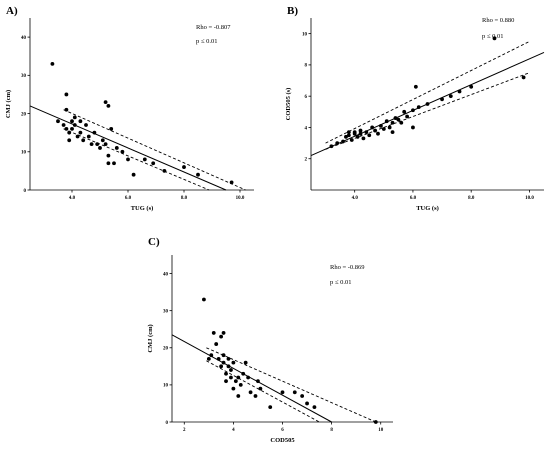 Image resolution: width=550 pixels, height=450 pixels. Describe the element at coordinates (142, 208) in the screenshot. I see `panel-a-x-axis-title: TUG (s)` at that location.